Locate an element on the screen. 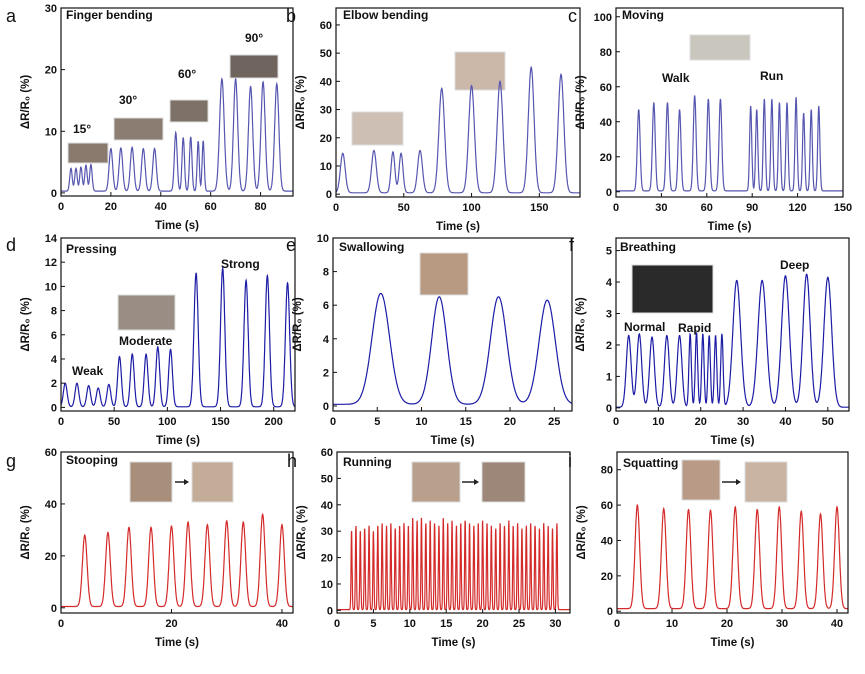  panel-g: 0 20 40 0 20 40 60 Time (s) ΔR/R₀ (%) g Stooping is located at coordinates (150, 548).